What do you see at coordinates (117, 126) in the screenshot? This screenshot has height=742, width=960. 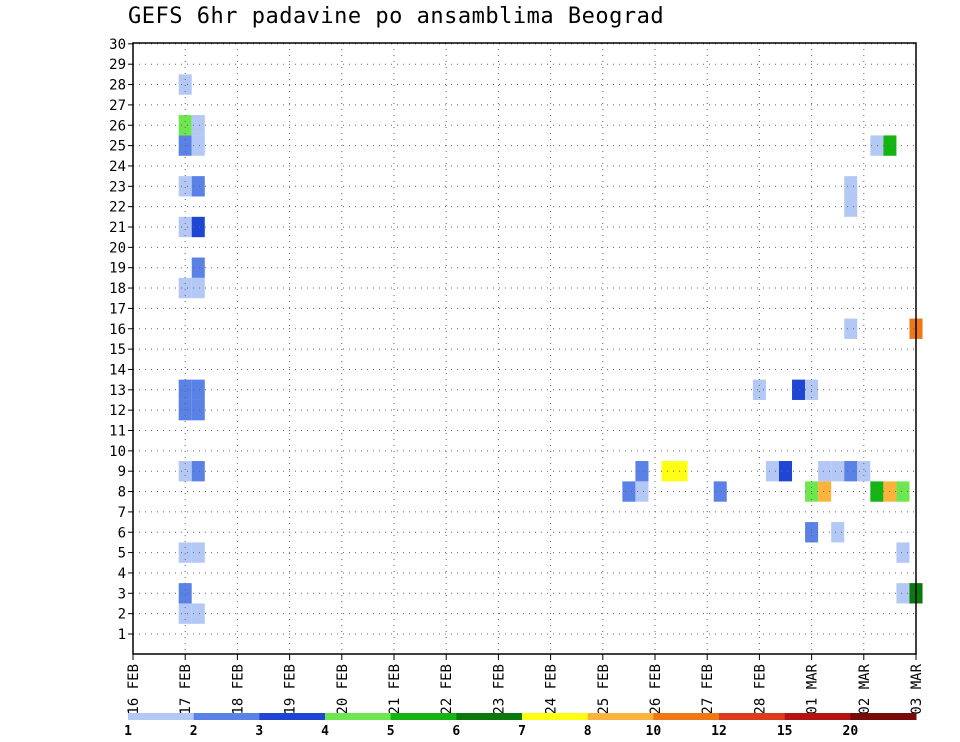 I see `y-tick-label: 26` at bounding box center [117, 126].